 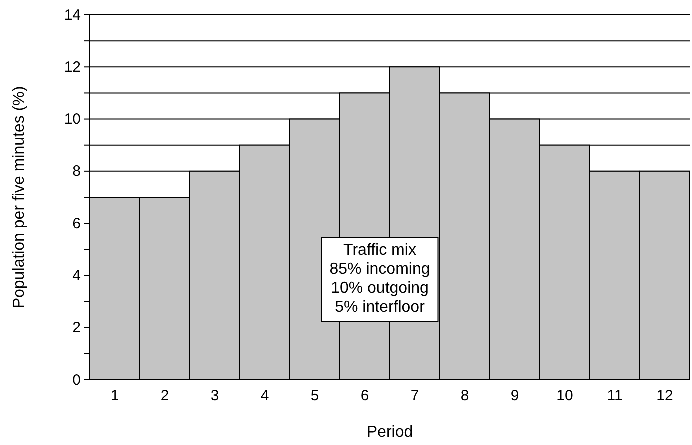 What do you see at coordinates (76, 380) in the screenshot?
I see `y-tick-label: 0` at bounding box center [76, 380].